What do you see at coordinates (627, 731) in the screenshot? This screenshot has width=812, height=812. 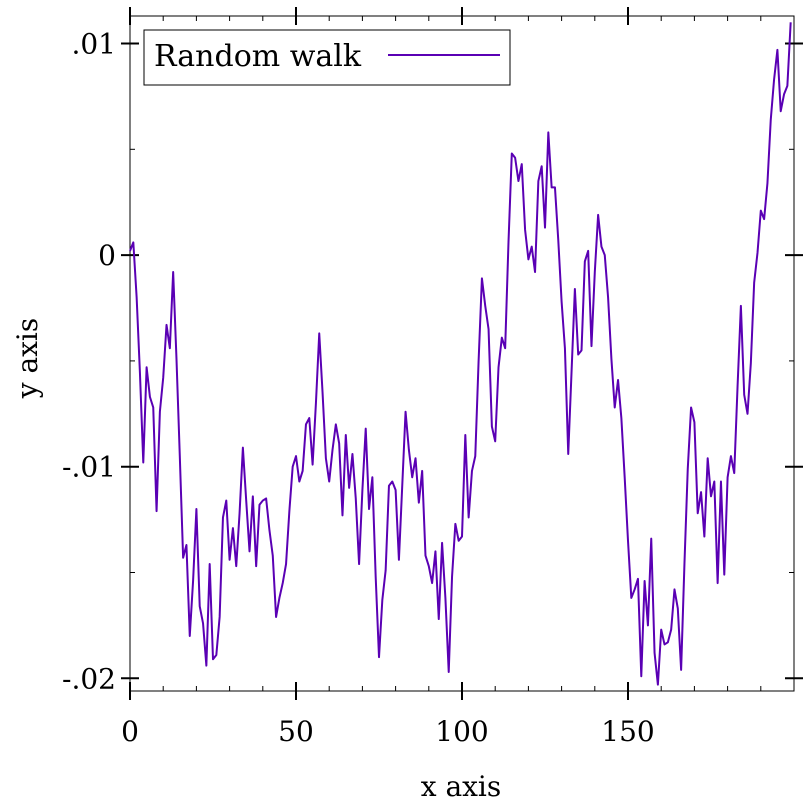 I see `x-tick-label: 150` at bounding box center [627, 731].